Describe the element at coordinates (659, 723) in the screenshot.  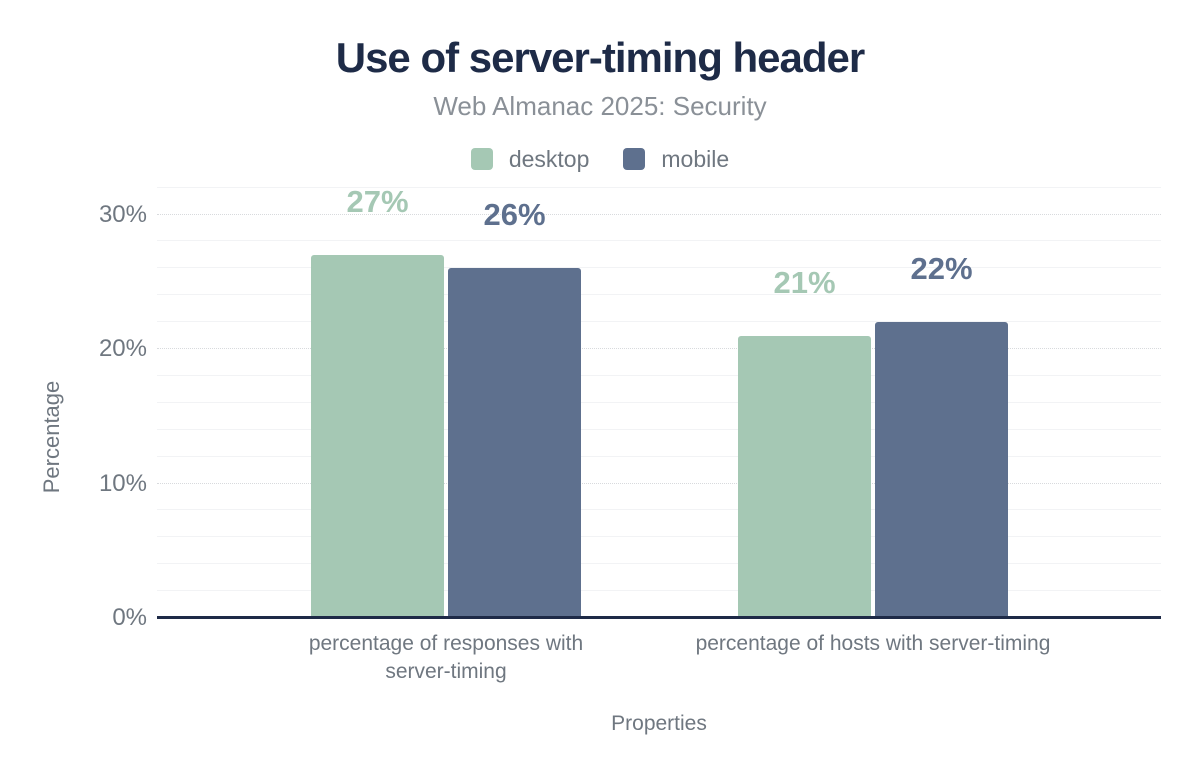
I see `x-axis-title: Properties` at that location.